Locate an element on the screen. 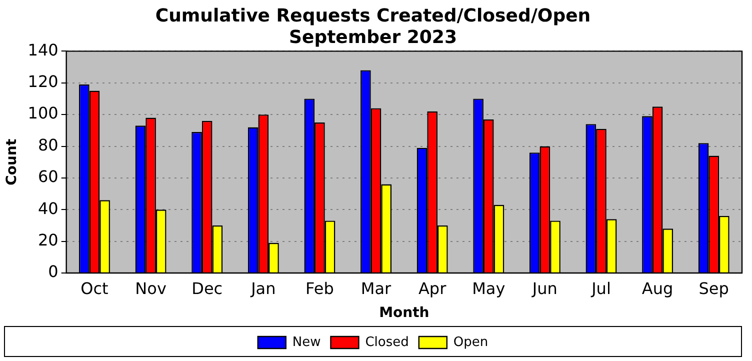  y-tick-label: 120 is located at coordinates (43, 82).